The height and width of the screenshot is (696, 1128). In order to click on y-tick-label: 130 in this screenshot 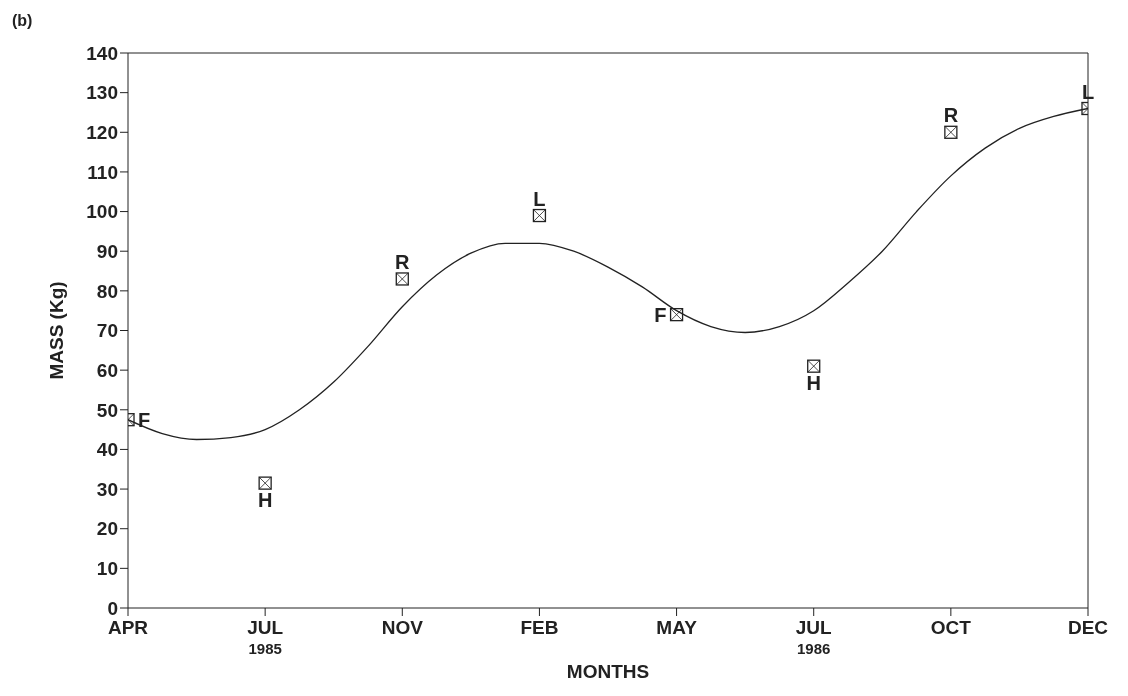, I will do `click(102, 93)`.